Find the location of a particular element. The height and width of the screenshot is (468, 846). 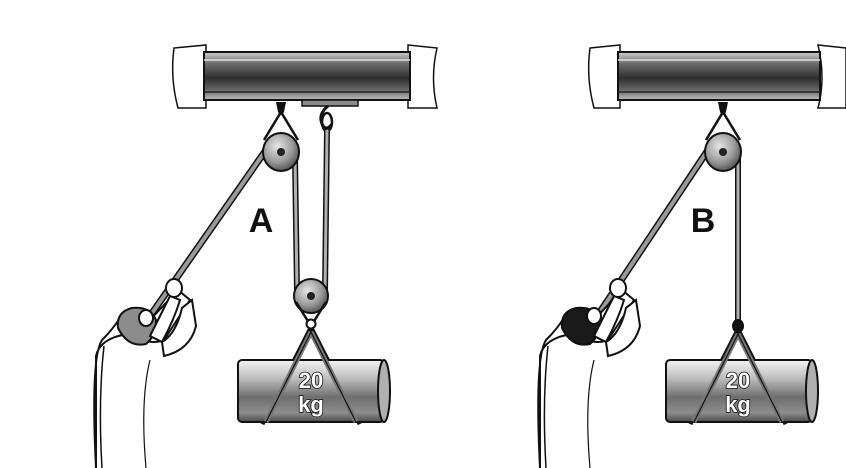

person-b is located at coordinates (589, 373).